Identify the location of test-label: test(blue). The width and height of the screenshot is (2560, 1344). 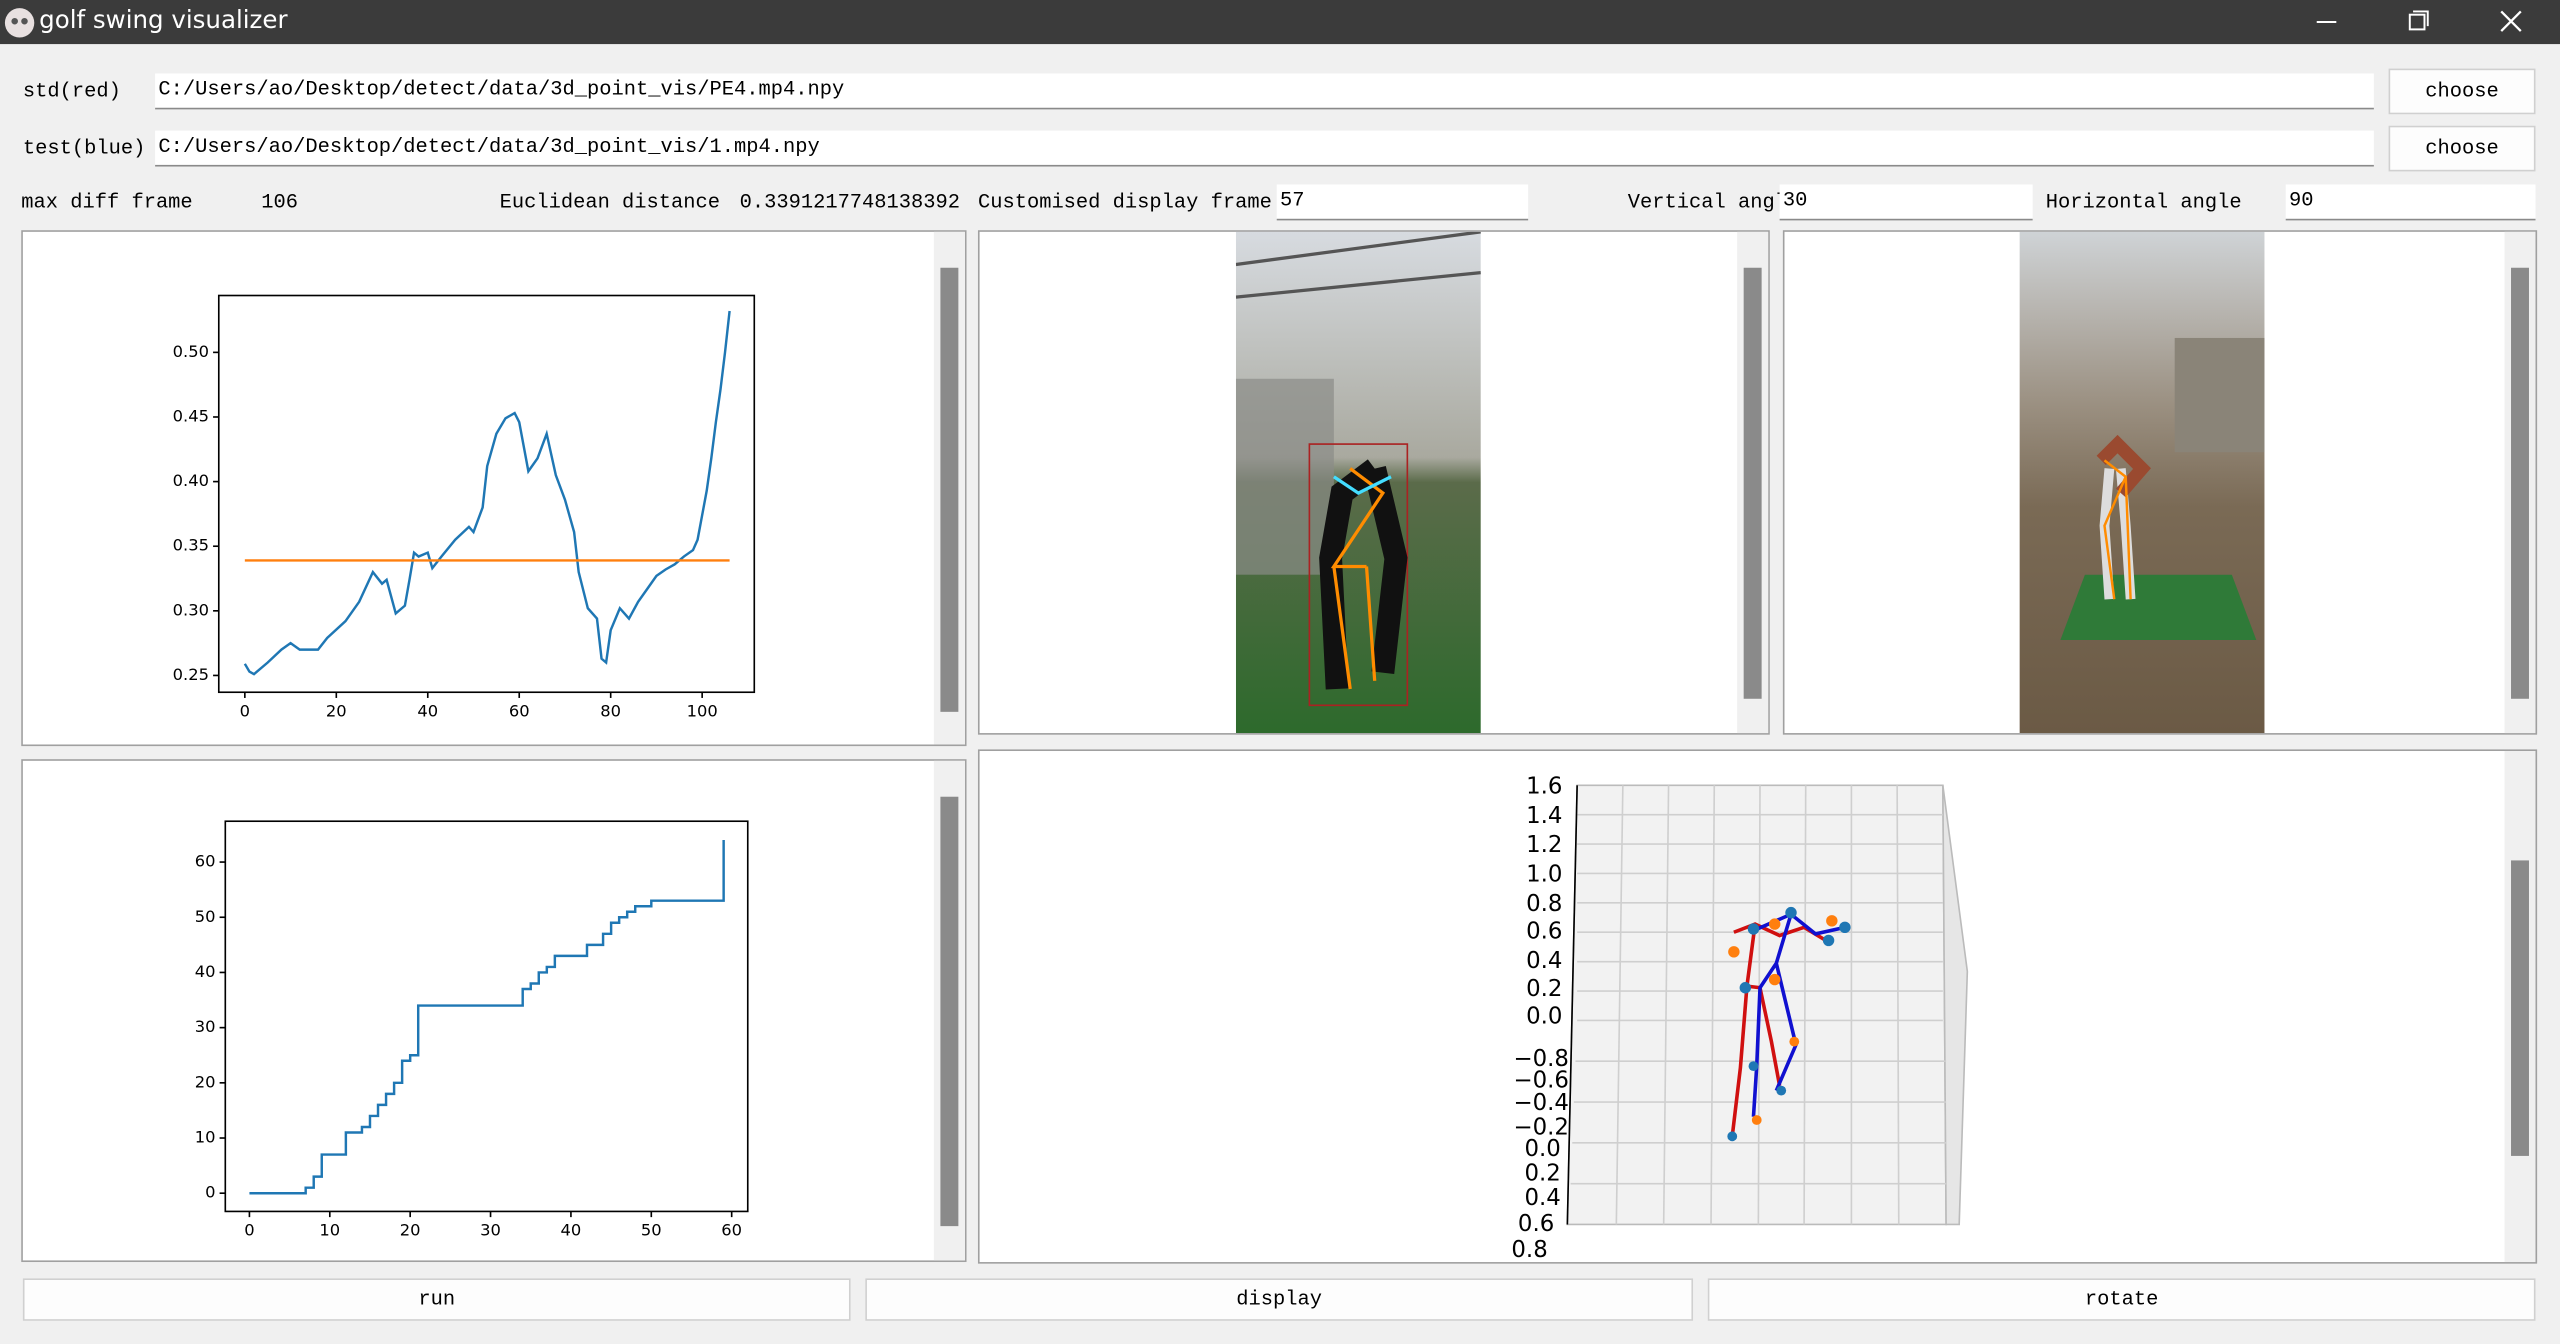
(84, 148).